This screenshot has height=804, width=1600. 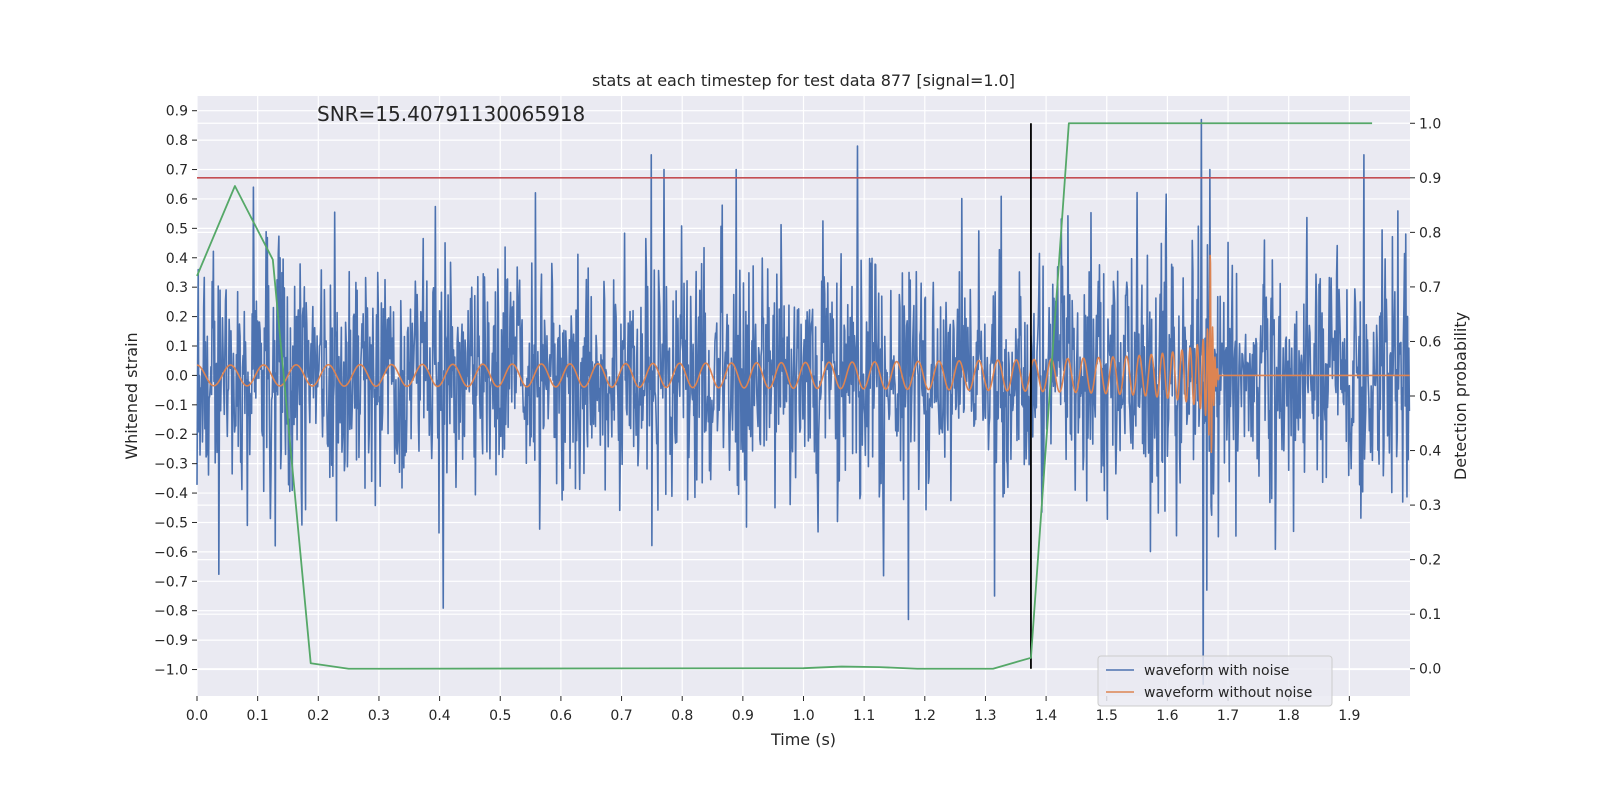 I want to click on x-tick-label: 0.1, so click(x=258, y=716).